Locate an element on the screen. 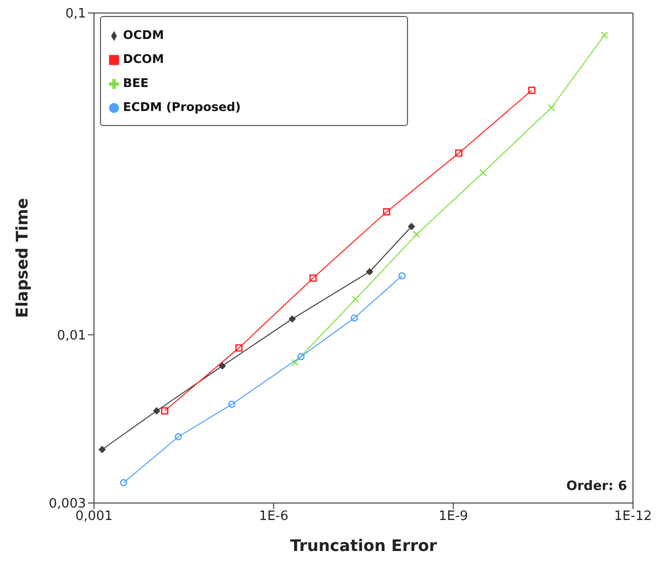 The image size is (667, 566). y-tick-label: 0,003 is located at coordinates (67, 504).